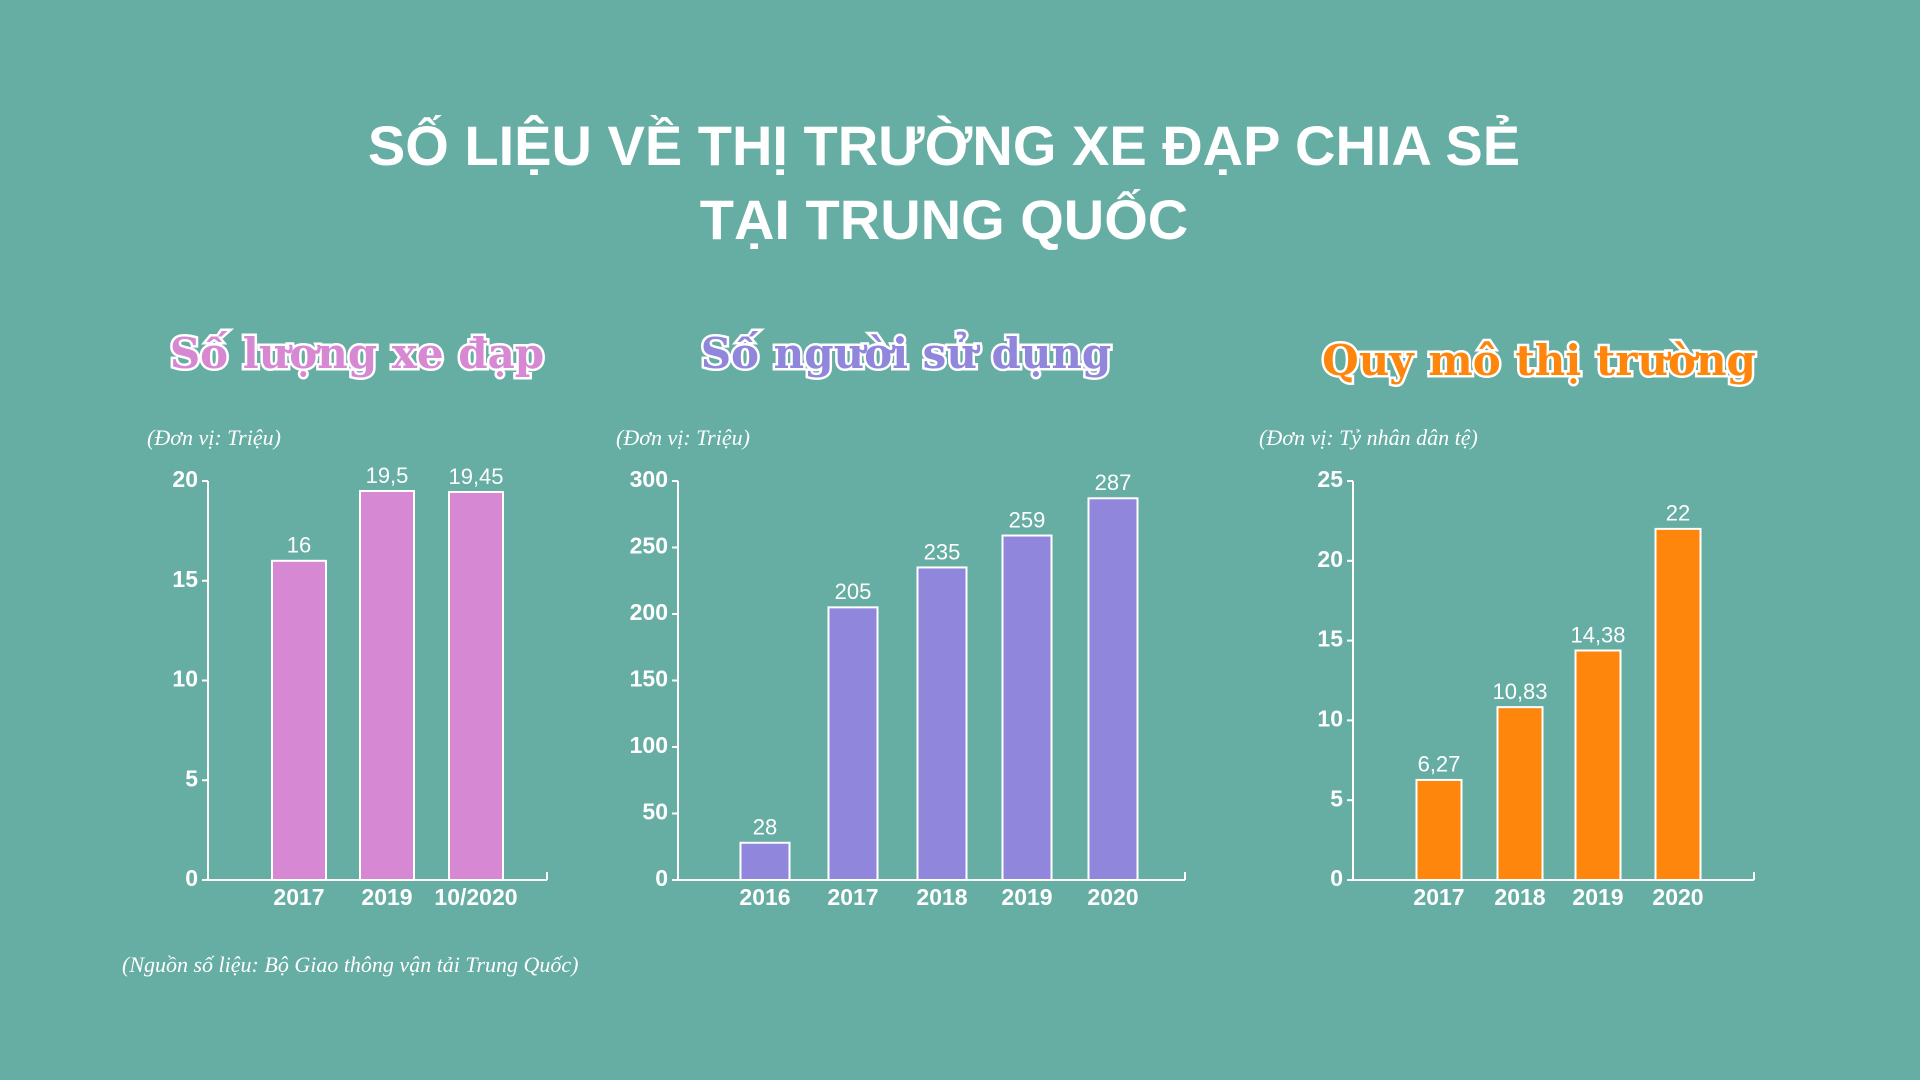  Describe the element at coordinates (649, 745) in the screenshot. I see `y-tick-label: 100` at that location.